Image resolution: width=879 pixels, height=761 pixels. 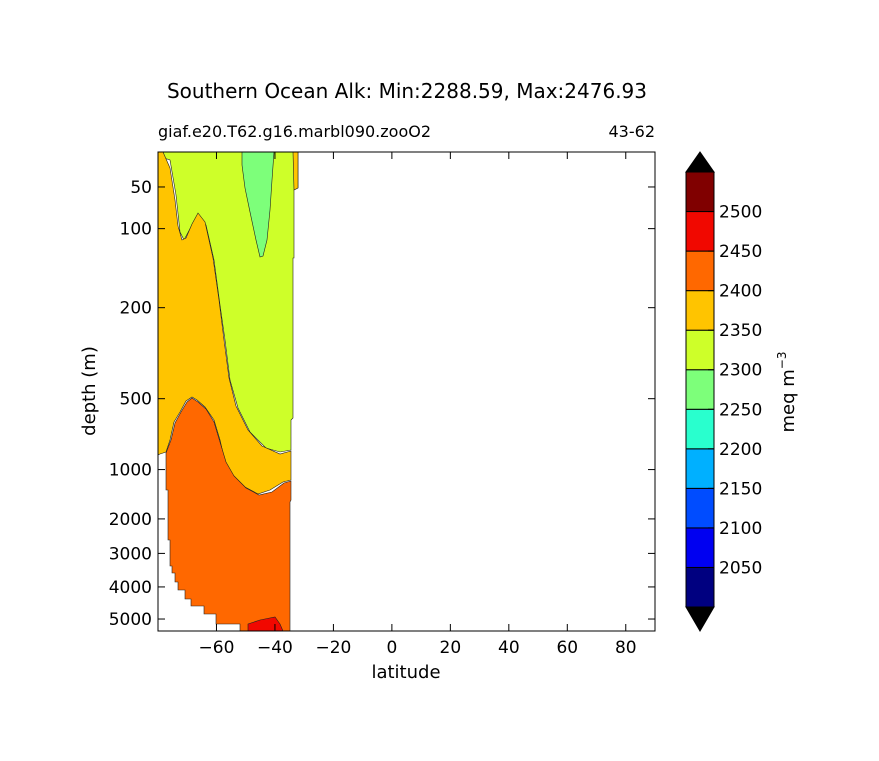 I want to click on x-tick-label: 80, so click(x=626, y=648).